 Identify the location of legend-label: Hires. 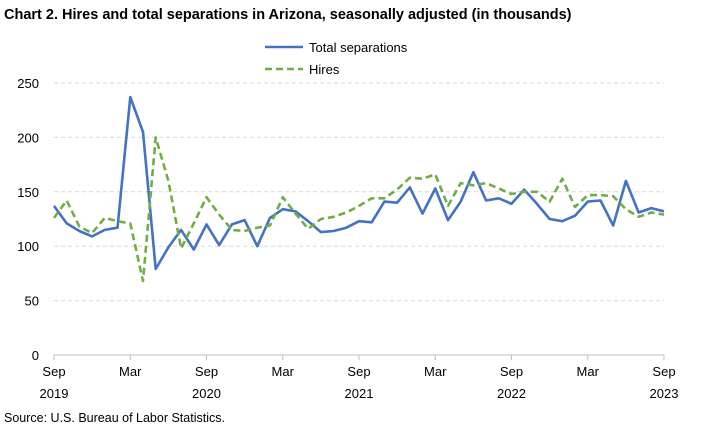
(324, 69).